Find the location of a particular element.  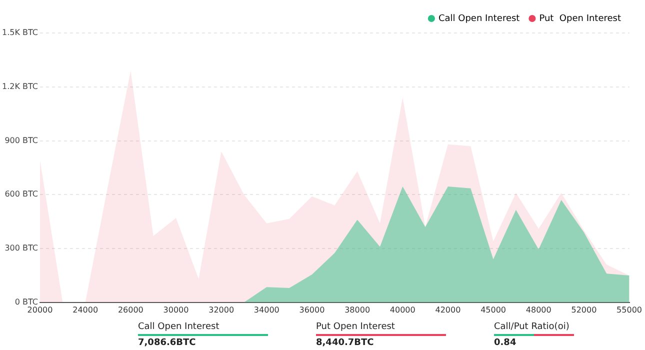

text: Call Open Interest is located at coordinates (203, 329).